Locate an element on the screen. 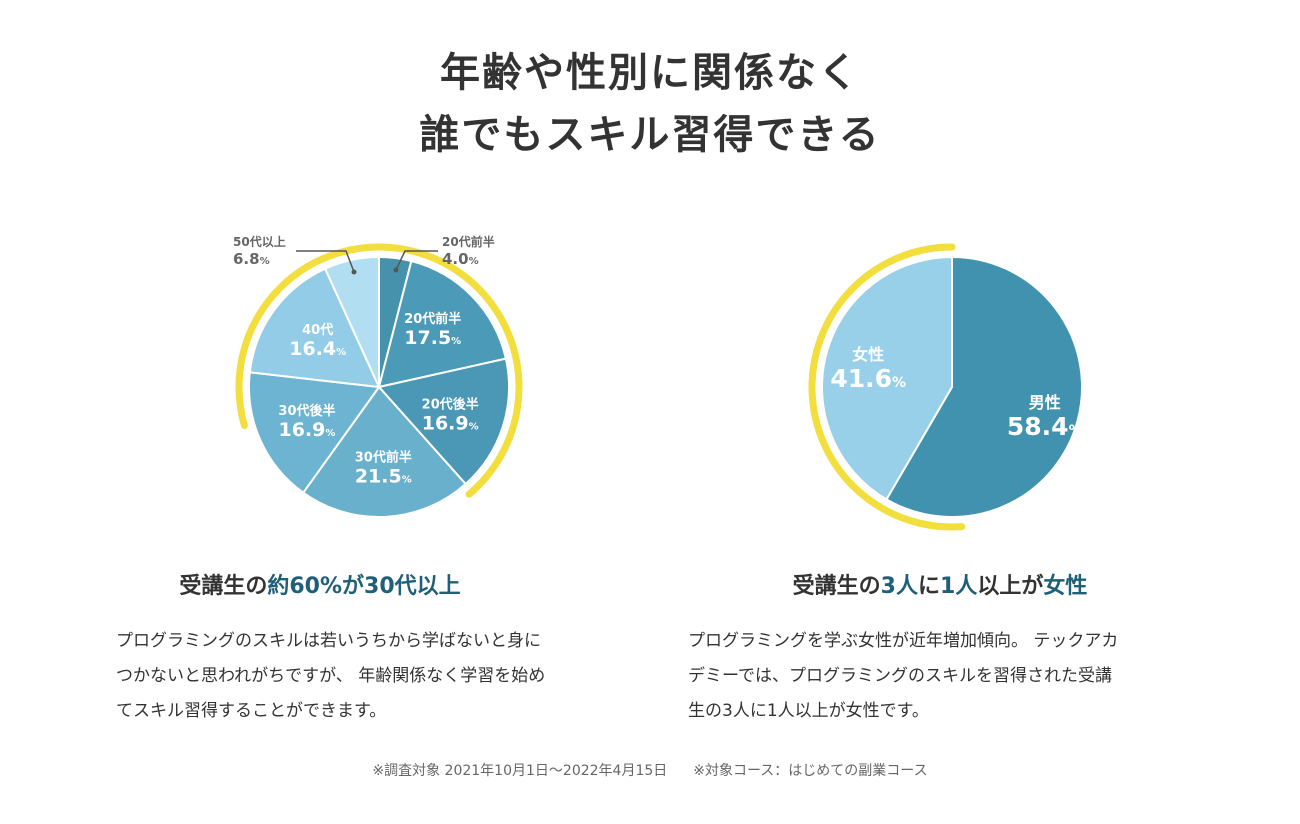  pie-0-label-4-value: 16.9% is located at coordinates (306, 430).